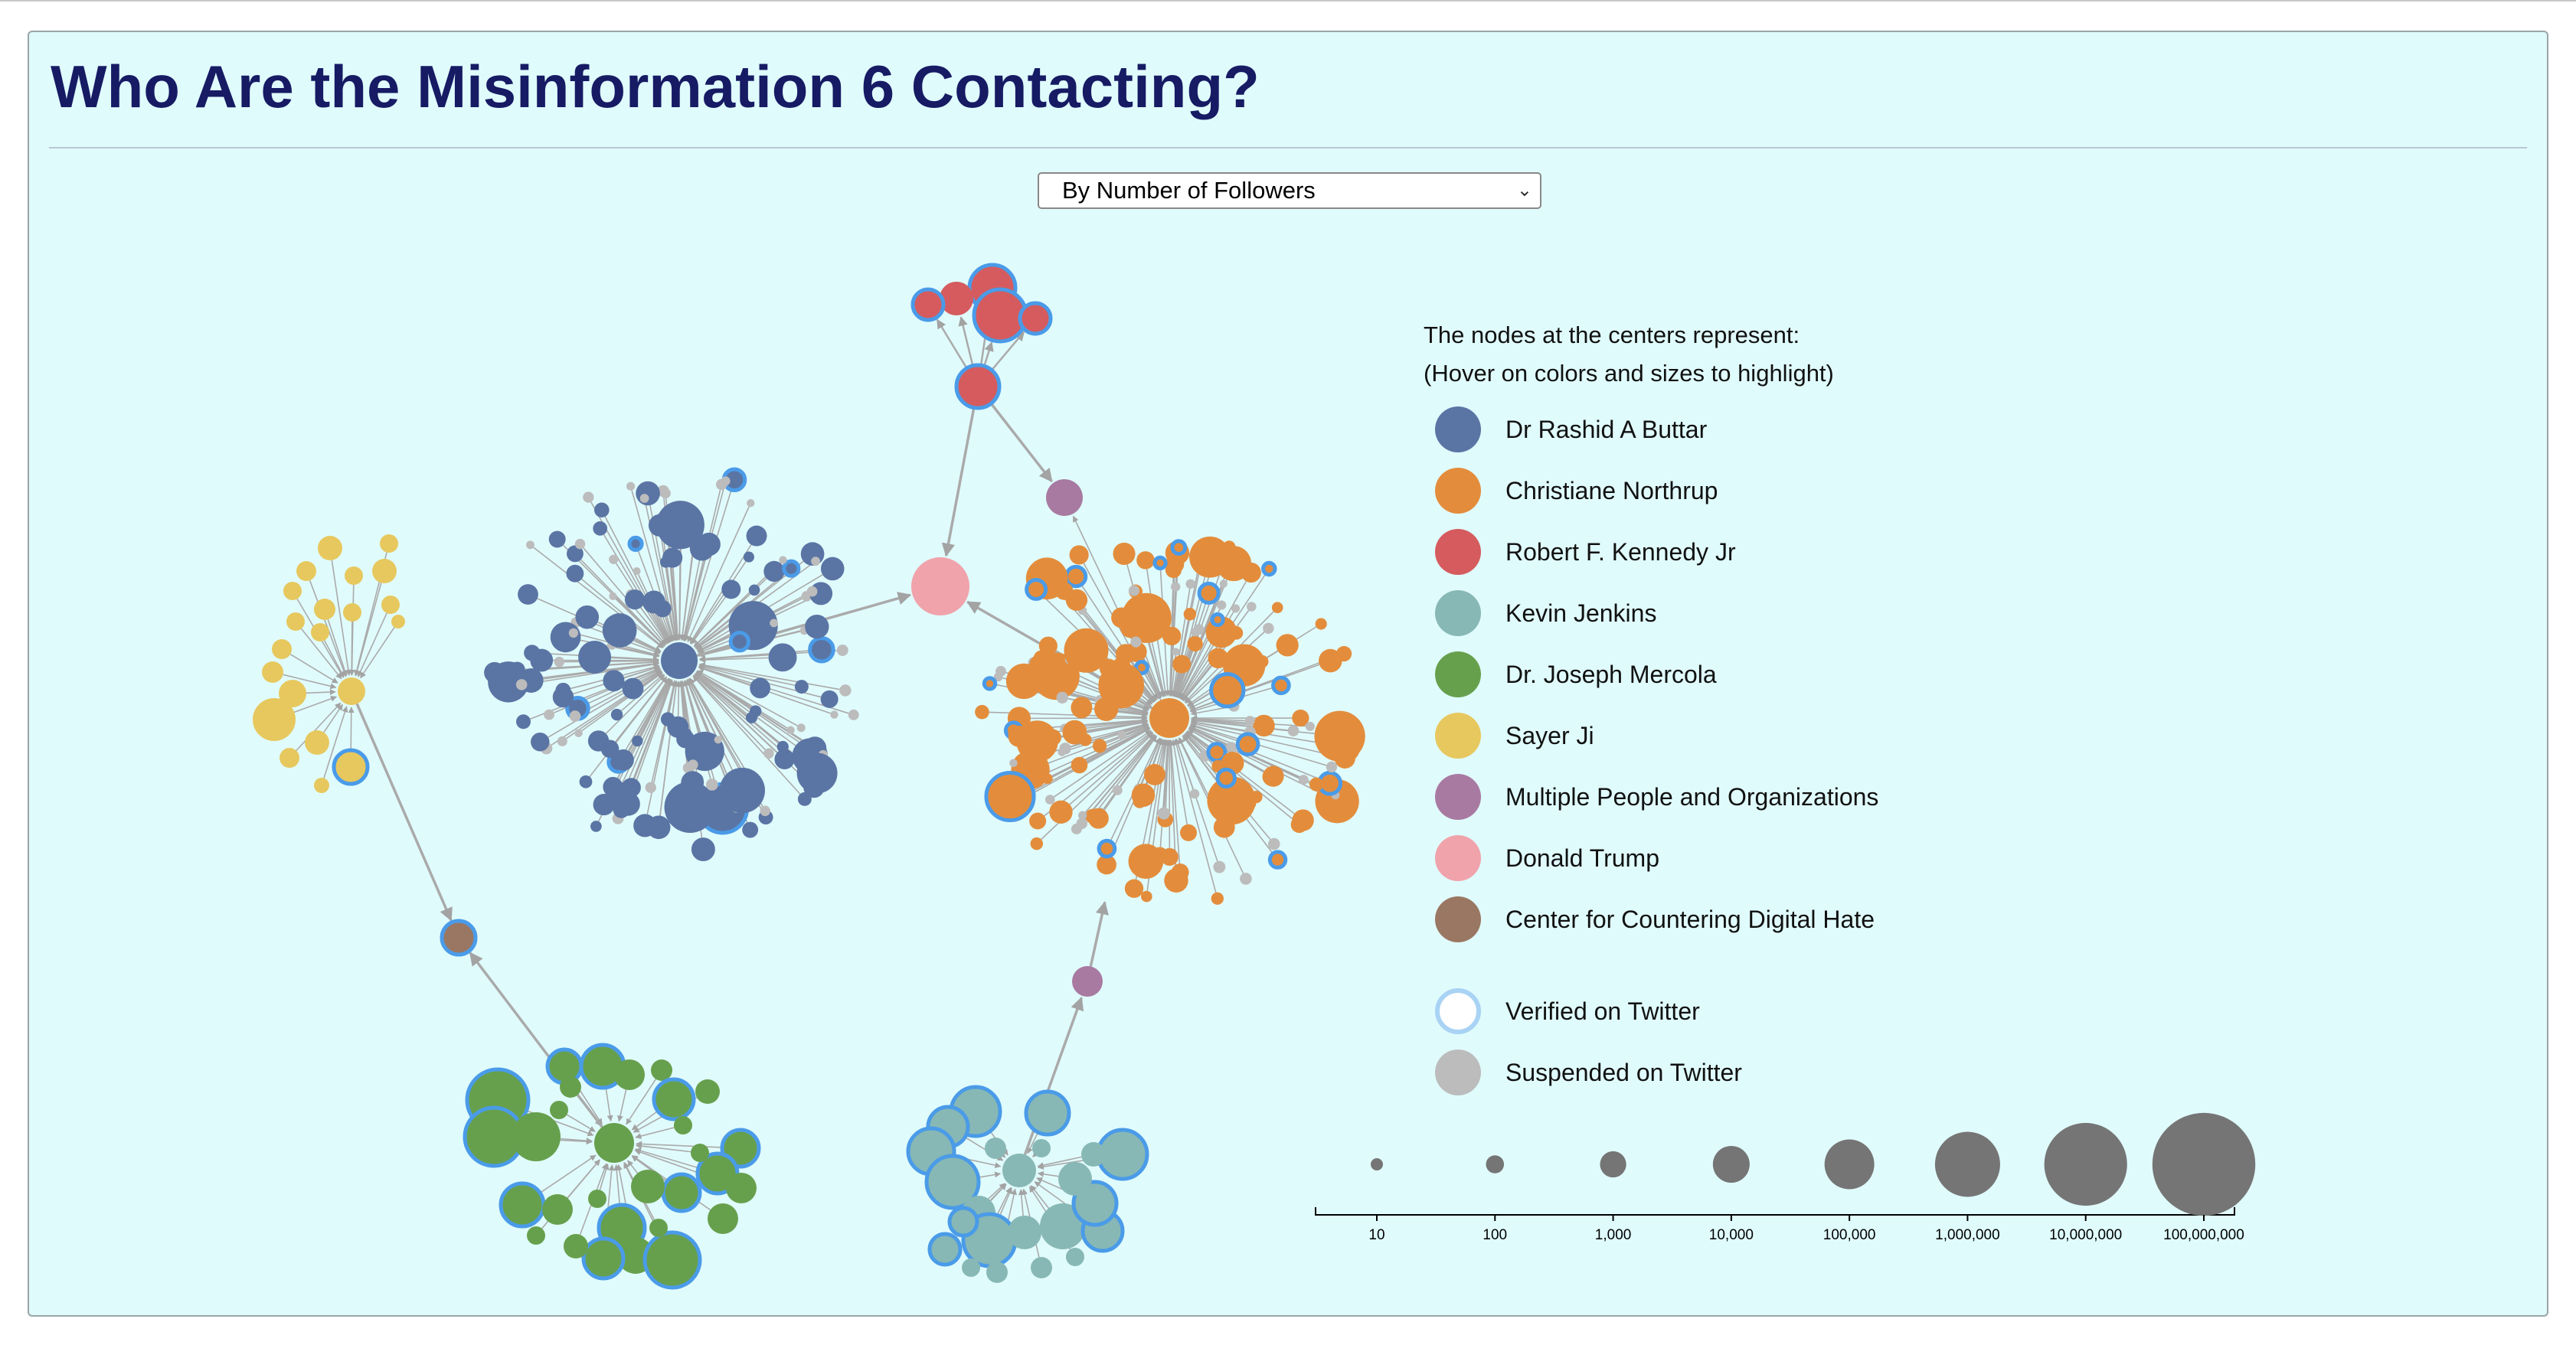  Describe the element at coordinates (1289, 190) in the screenshot. I see `sort-dropdown: By Number of Followers ⌄` at that location.